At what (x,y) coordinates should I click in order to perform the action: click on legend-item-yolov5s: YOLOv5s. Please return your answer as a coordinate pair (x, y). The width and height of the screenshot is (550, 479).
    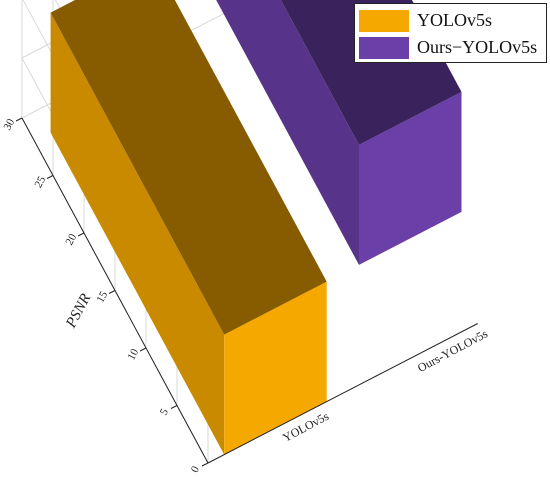
    Looking at the image, I should click on (425, 20).